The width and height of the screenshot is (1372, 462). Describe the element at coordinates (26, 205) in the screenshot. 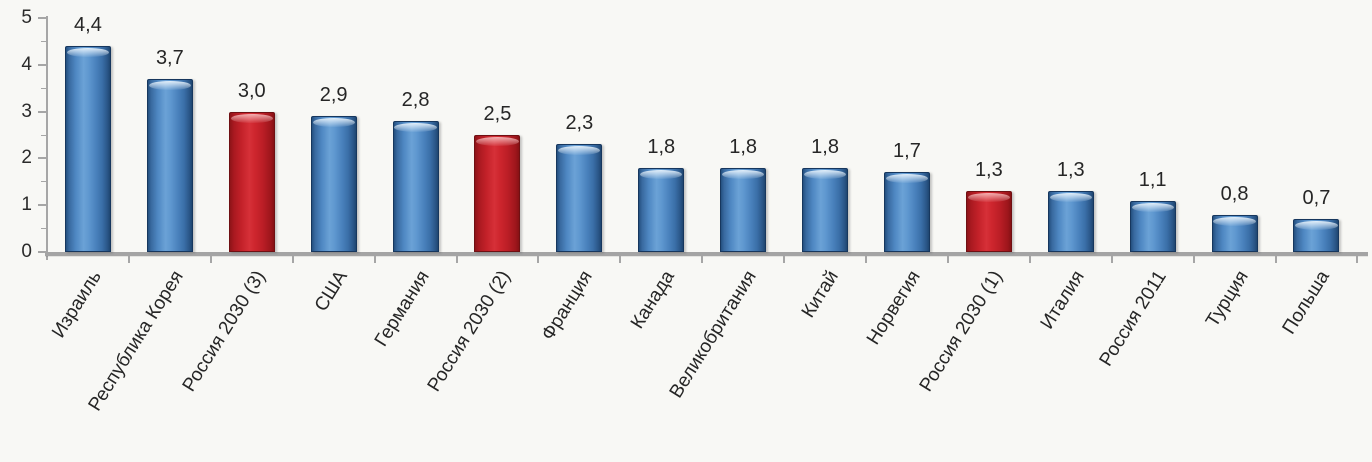

I see `y-tick-label: 1` at that location.